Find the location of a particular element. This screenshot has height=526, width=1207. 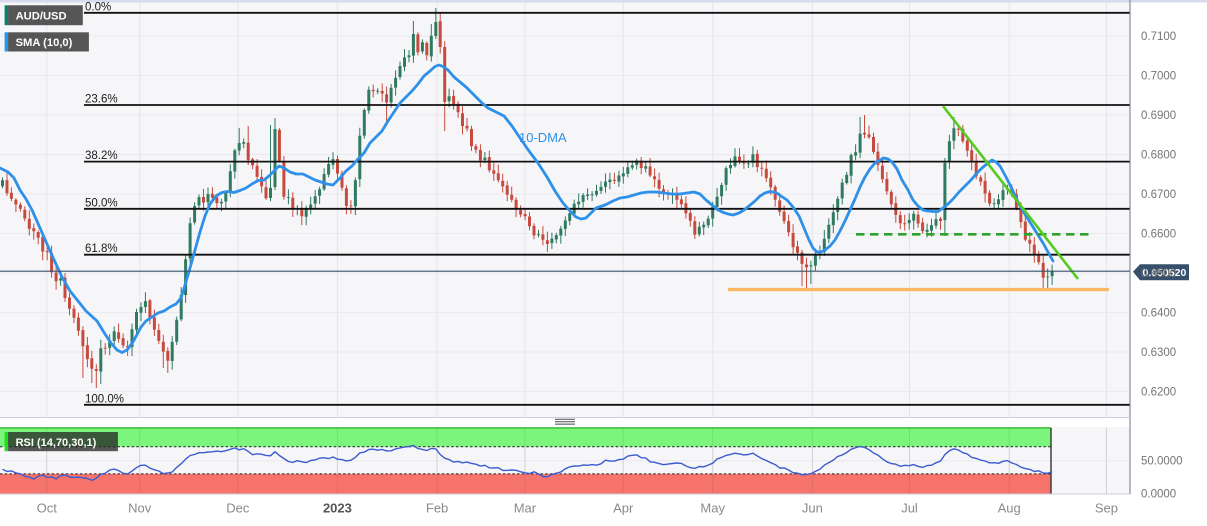

svg-text: Mar is located at coordinates (525, 508).